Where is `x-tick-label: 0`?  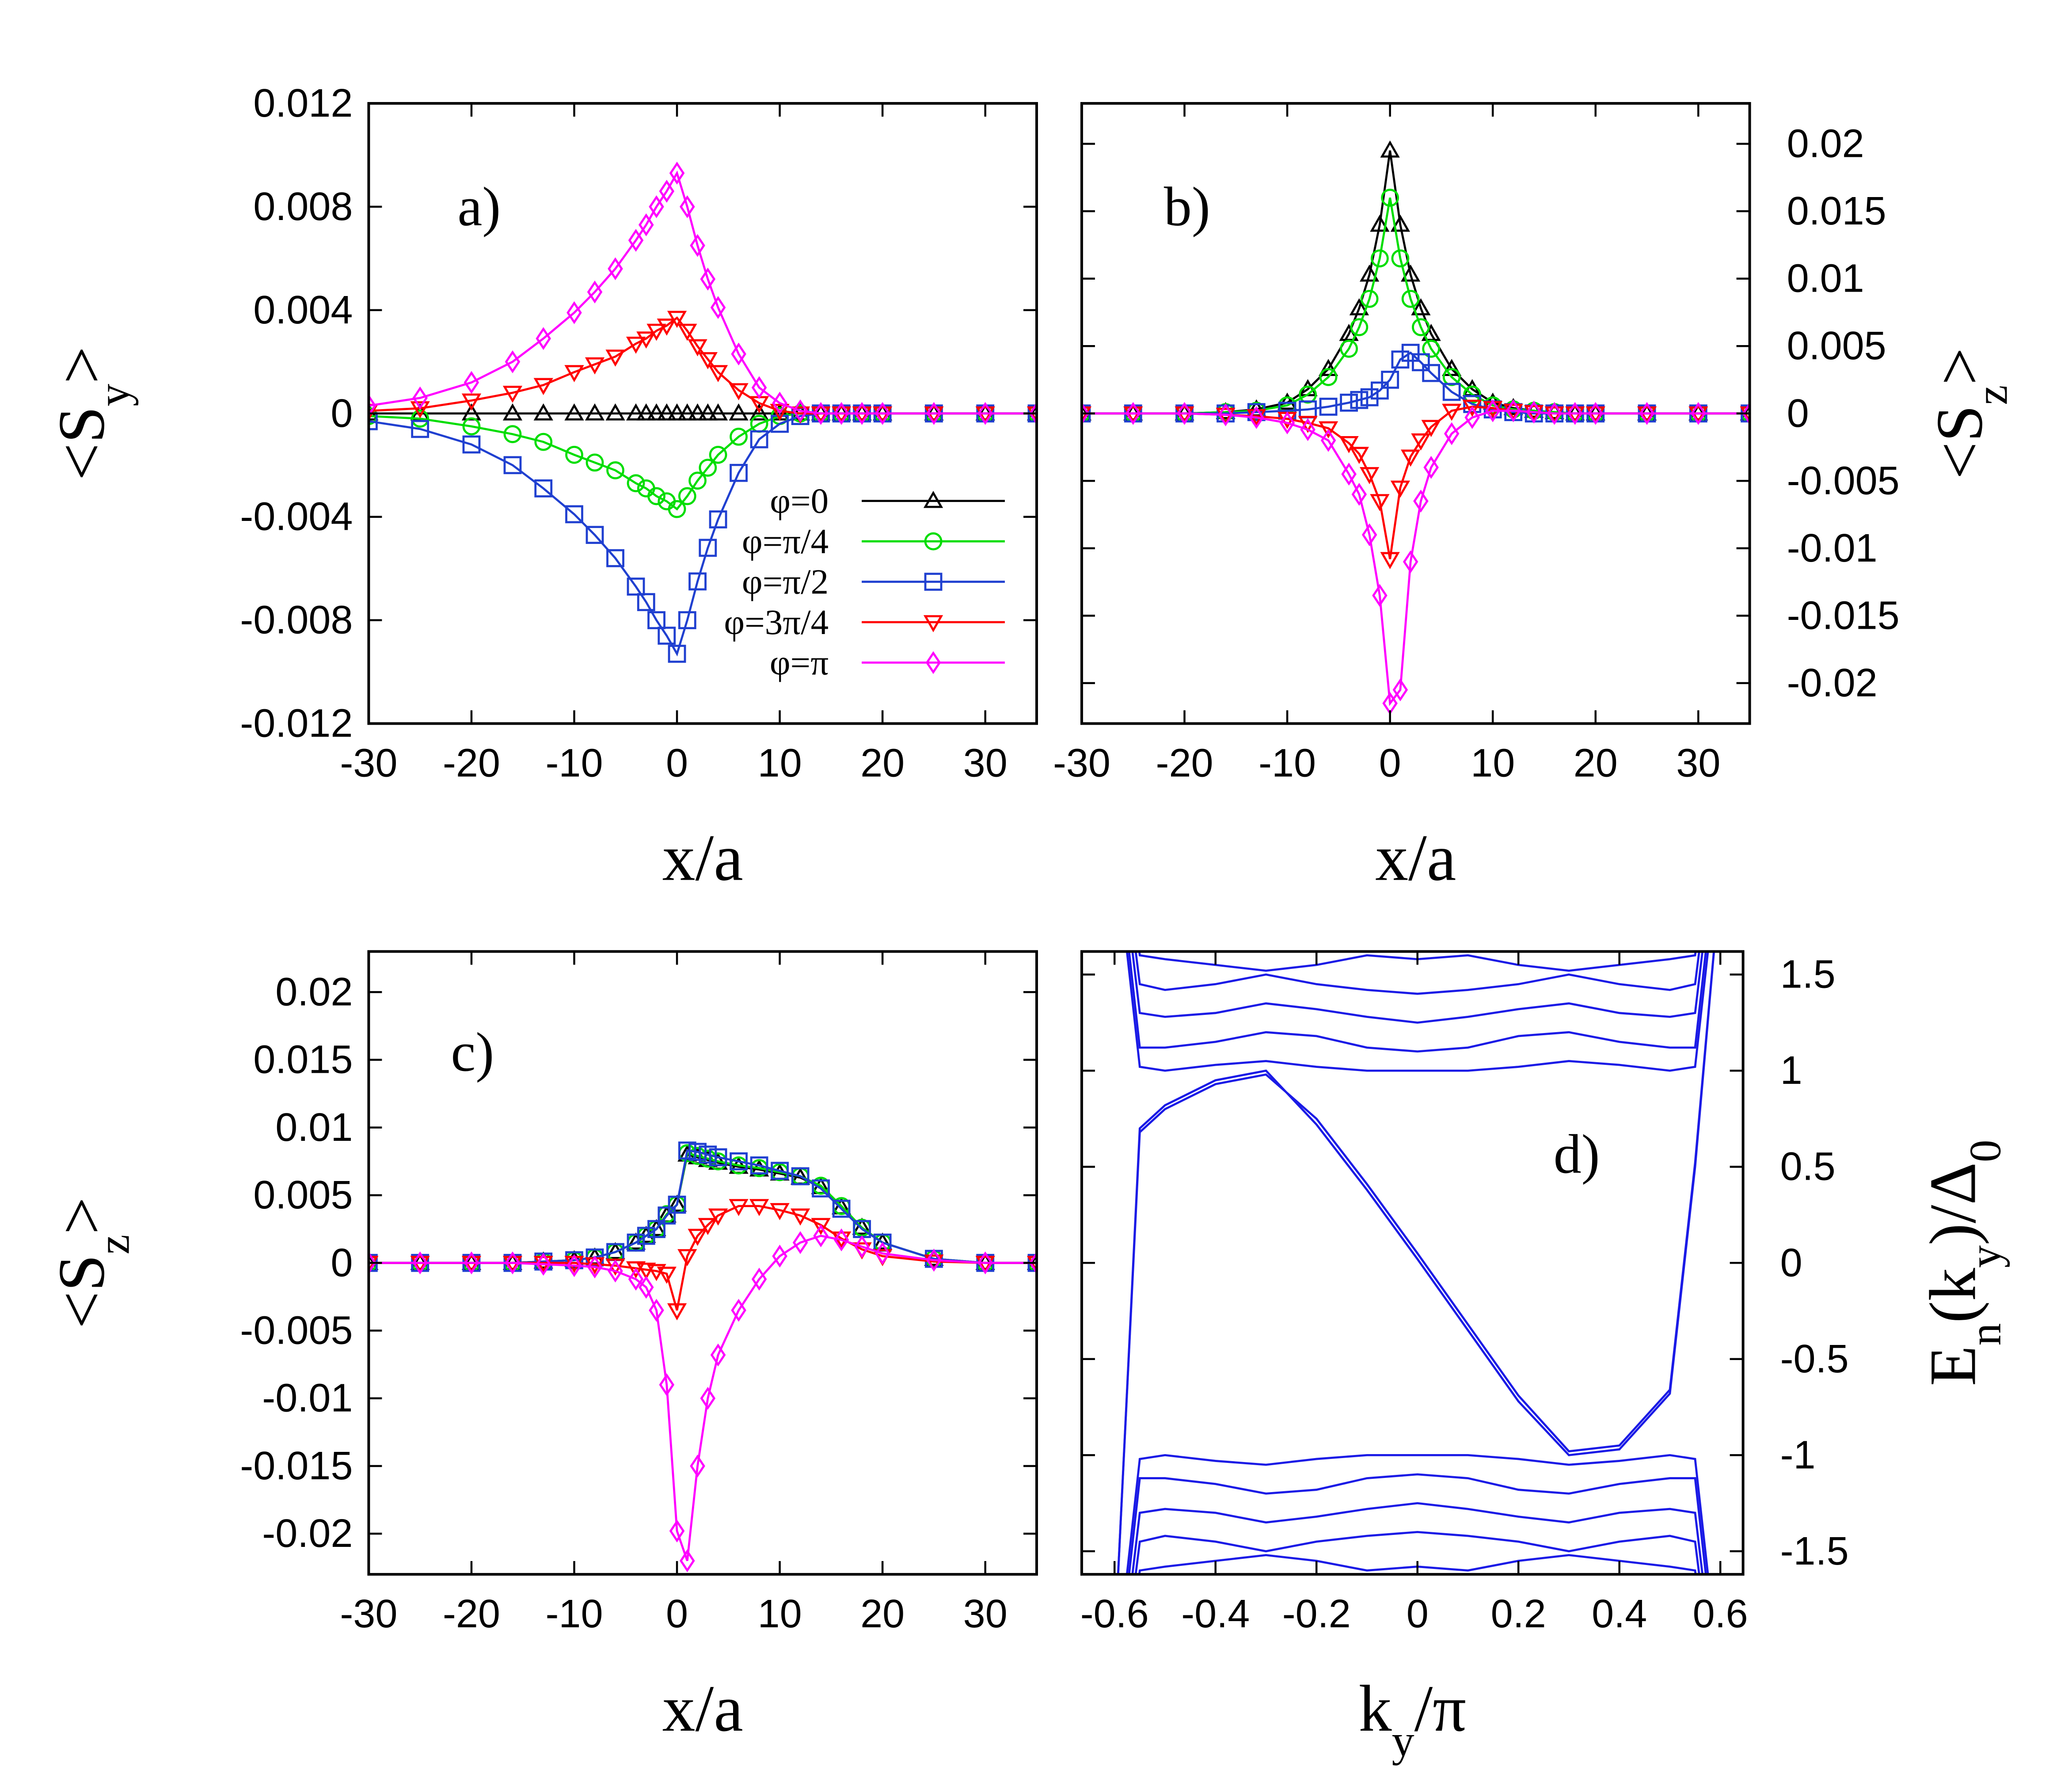 x-tick-label: 0 is located at coordinates (677, 1614).